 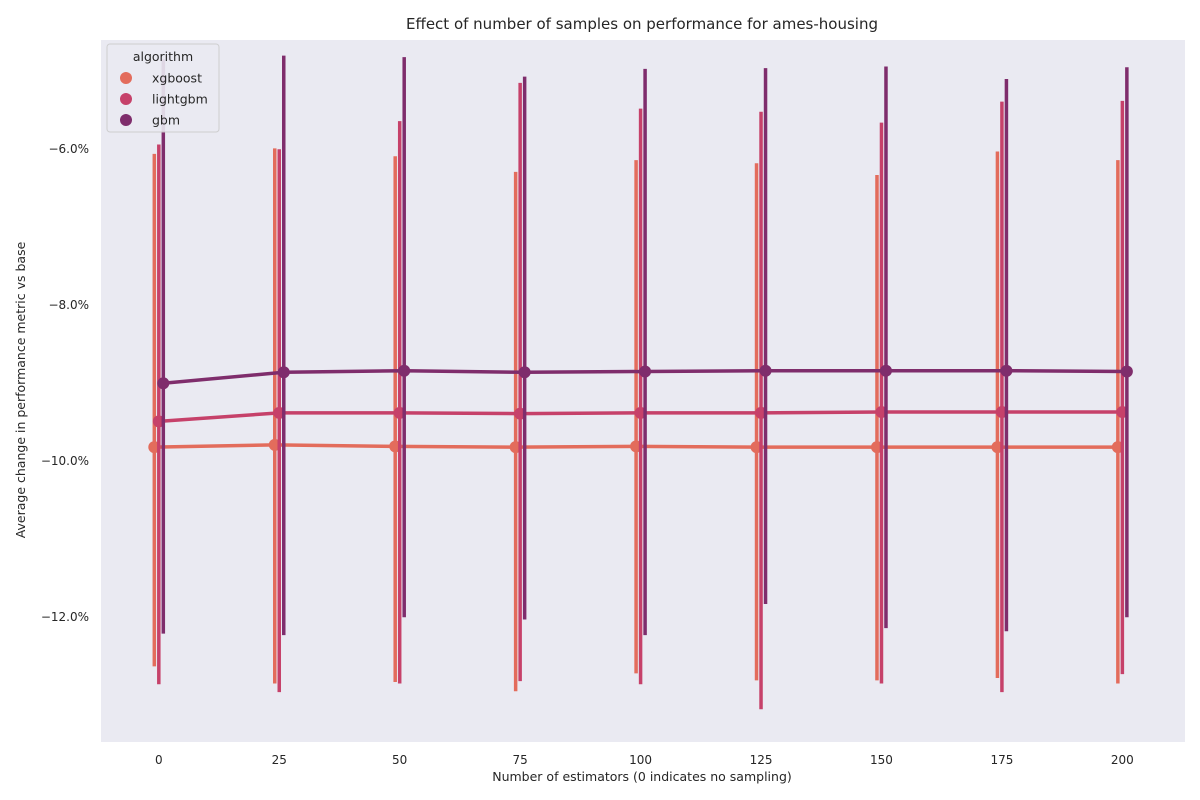 What do you see at coordinates (180, 99) in the screenshot?
I see `legend-label: lightgbm` at bounding box center [180, 99].